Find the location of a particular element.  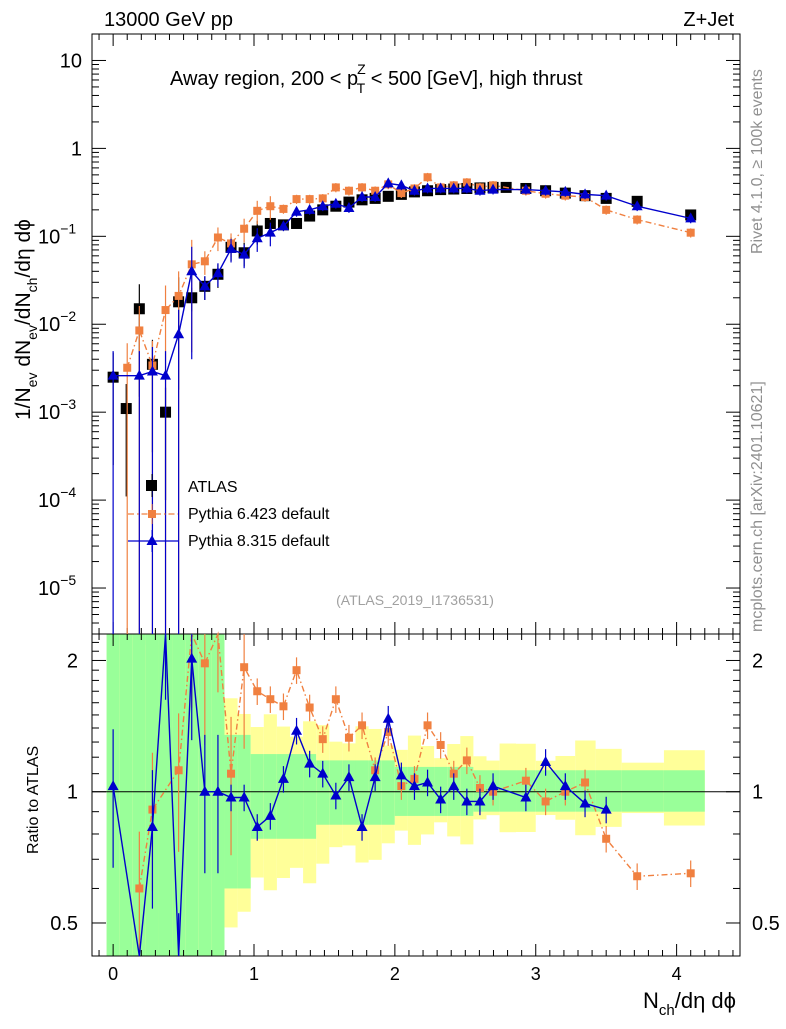

x-tick-label: 0 is located at coordinates (113, 974).